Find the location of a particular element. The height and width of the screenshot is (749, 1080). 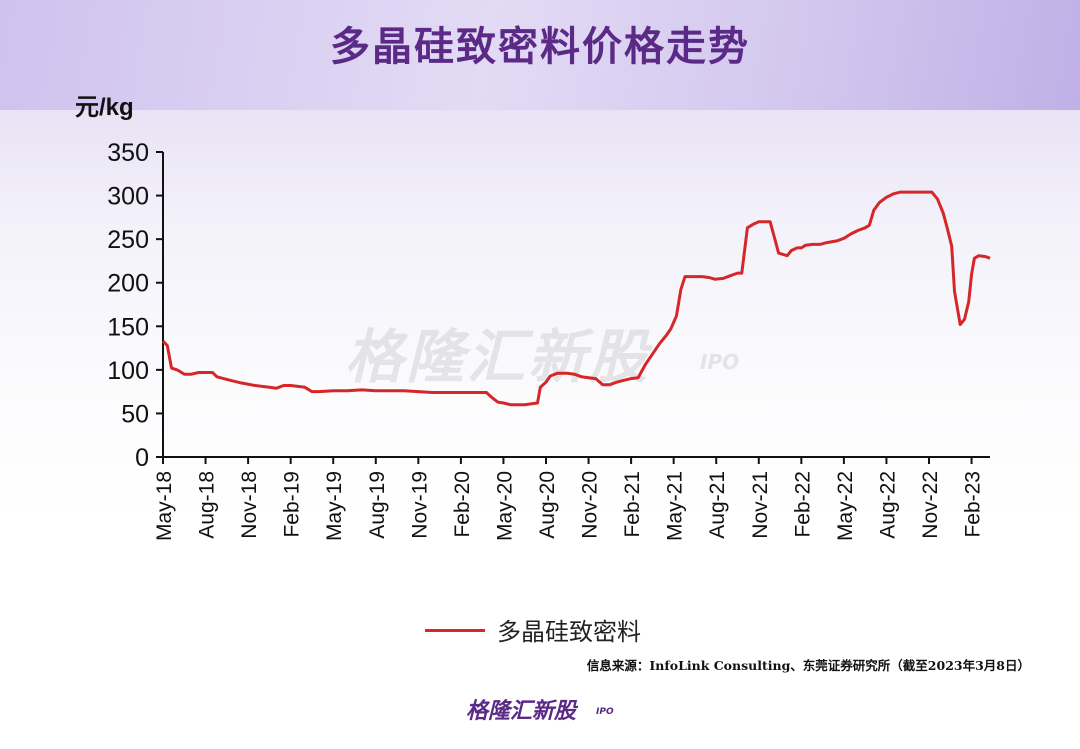

x-tick-label: Feb-22 is located at coordinates (802, 504).